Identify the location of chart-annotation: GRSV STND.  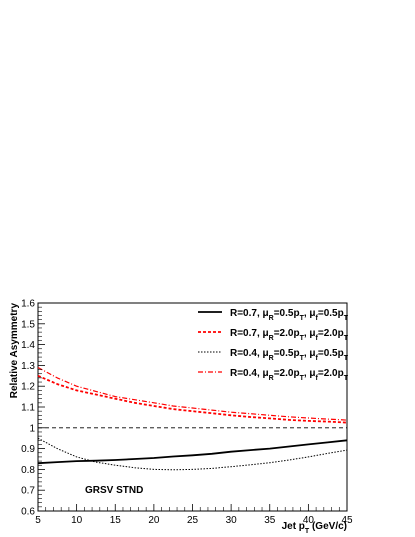
(114, 490).